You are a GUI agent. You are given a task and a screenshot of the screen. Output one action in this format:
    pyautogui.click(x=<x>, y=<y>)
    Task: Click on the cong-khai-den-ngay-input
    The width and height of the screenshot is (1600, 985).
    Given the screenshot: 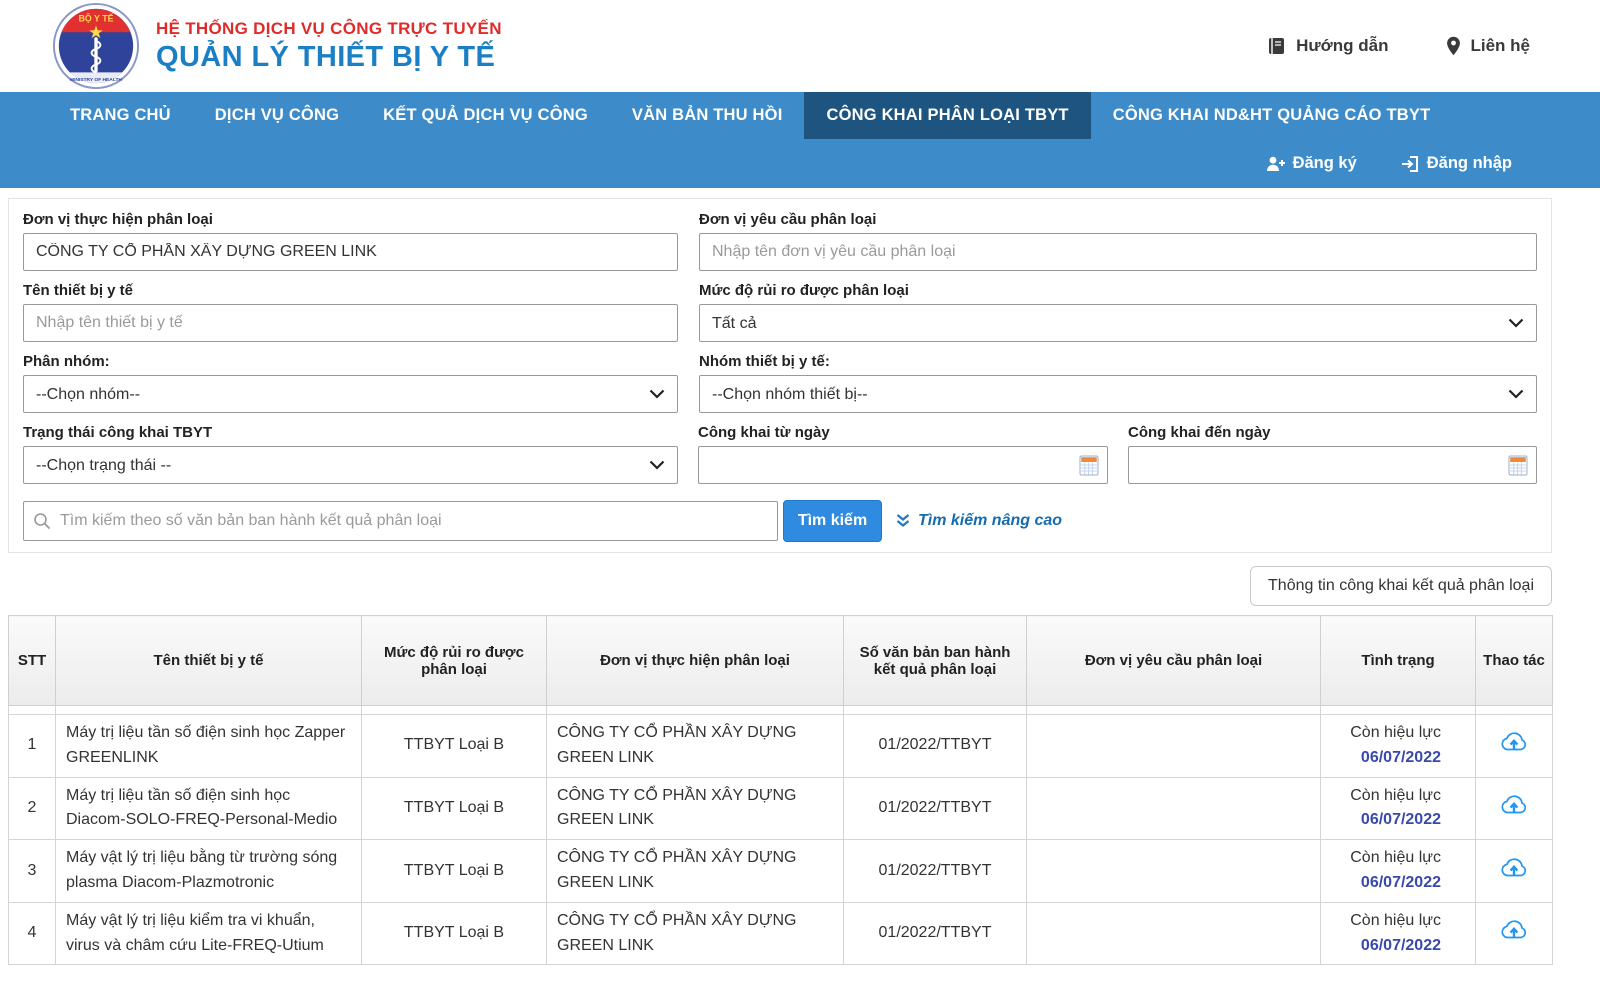 What is the action you would take?
    pyautogui.click(x=1332, y=465)
    